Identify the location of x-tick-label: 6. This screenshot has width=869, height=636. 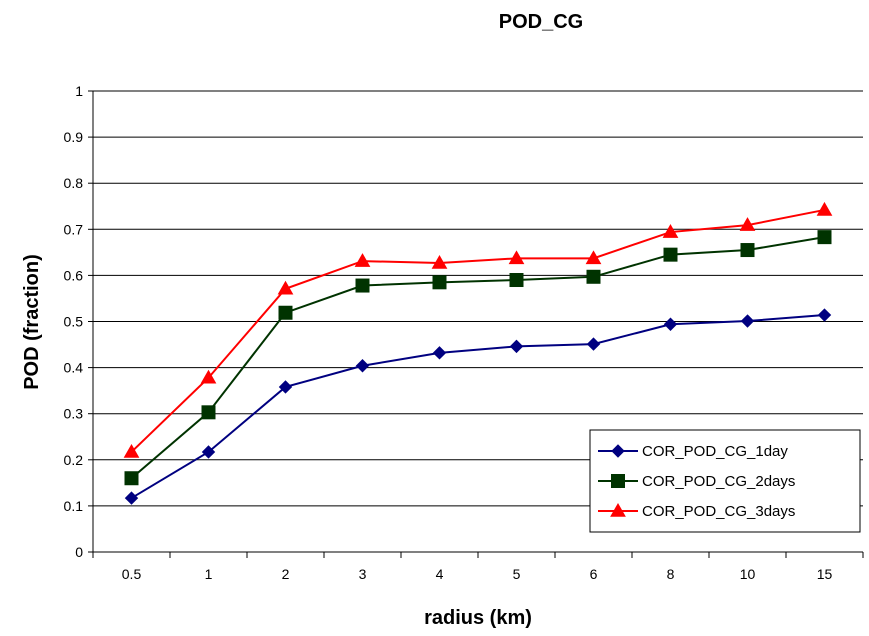
(594, 574).